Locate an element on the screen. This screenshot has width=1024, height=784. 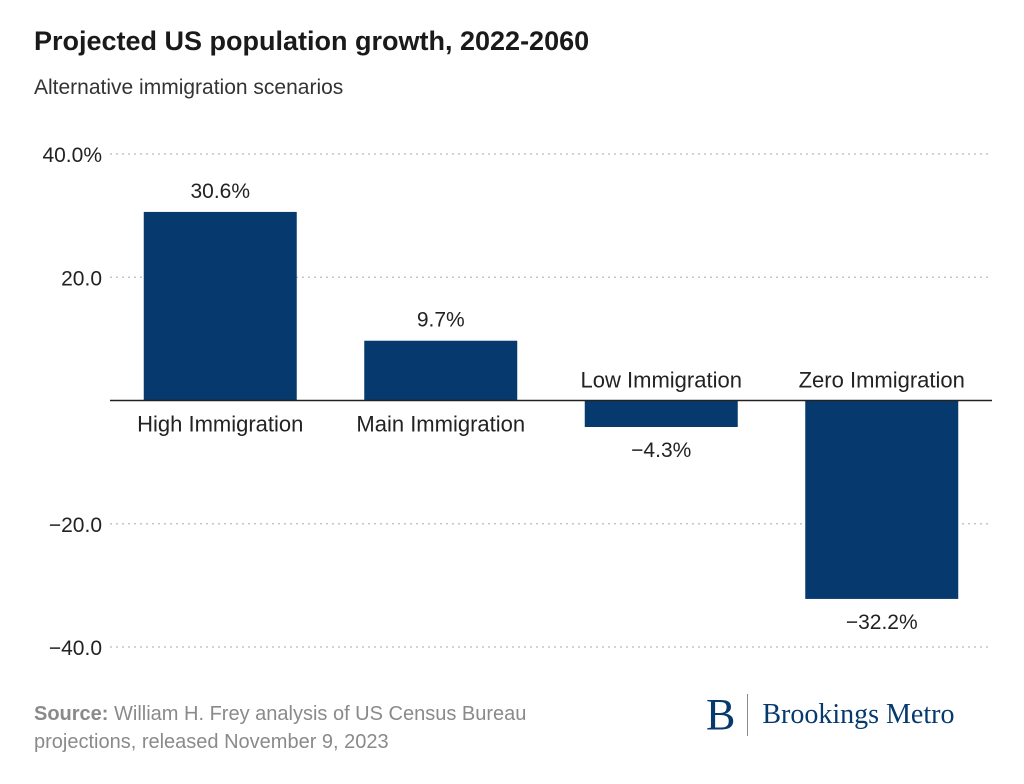
data-label: 30.6% is located at coordinates (220, 191).